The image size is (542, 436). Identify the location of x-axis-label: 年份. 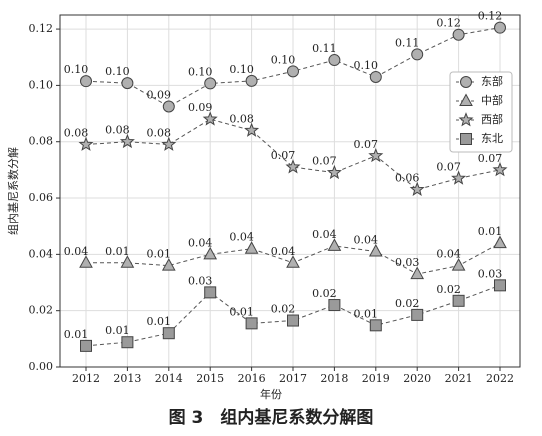
(271, 394).